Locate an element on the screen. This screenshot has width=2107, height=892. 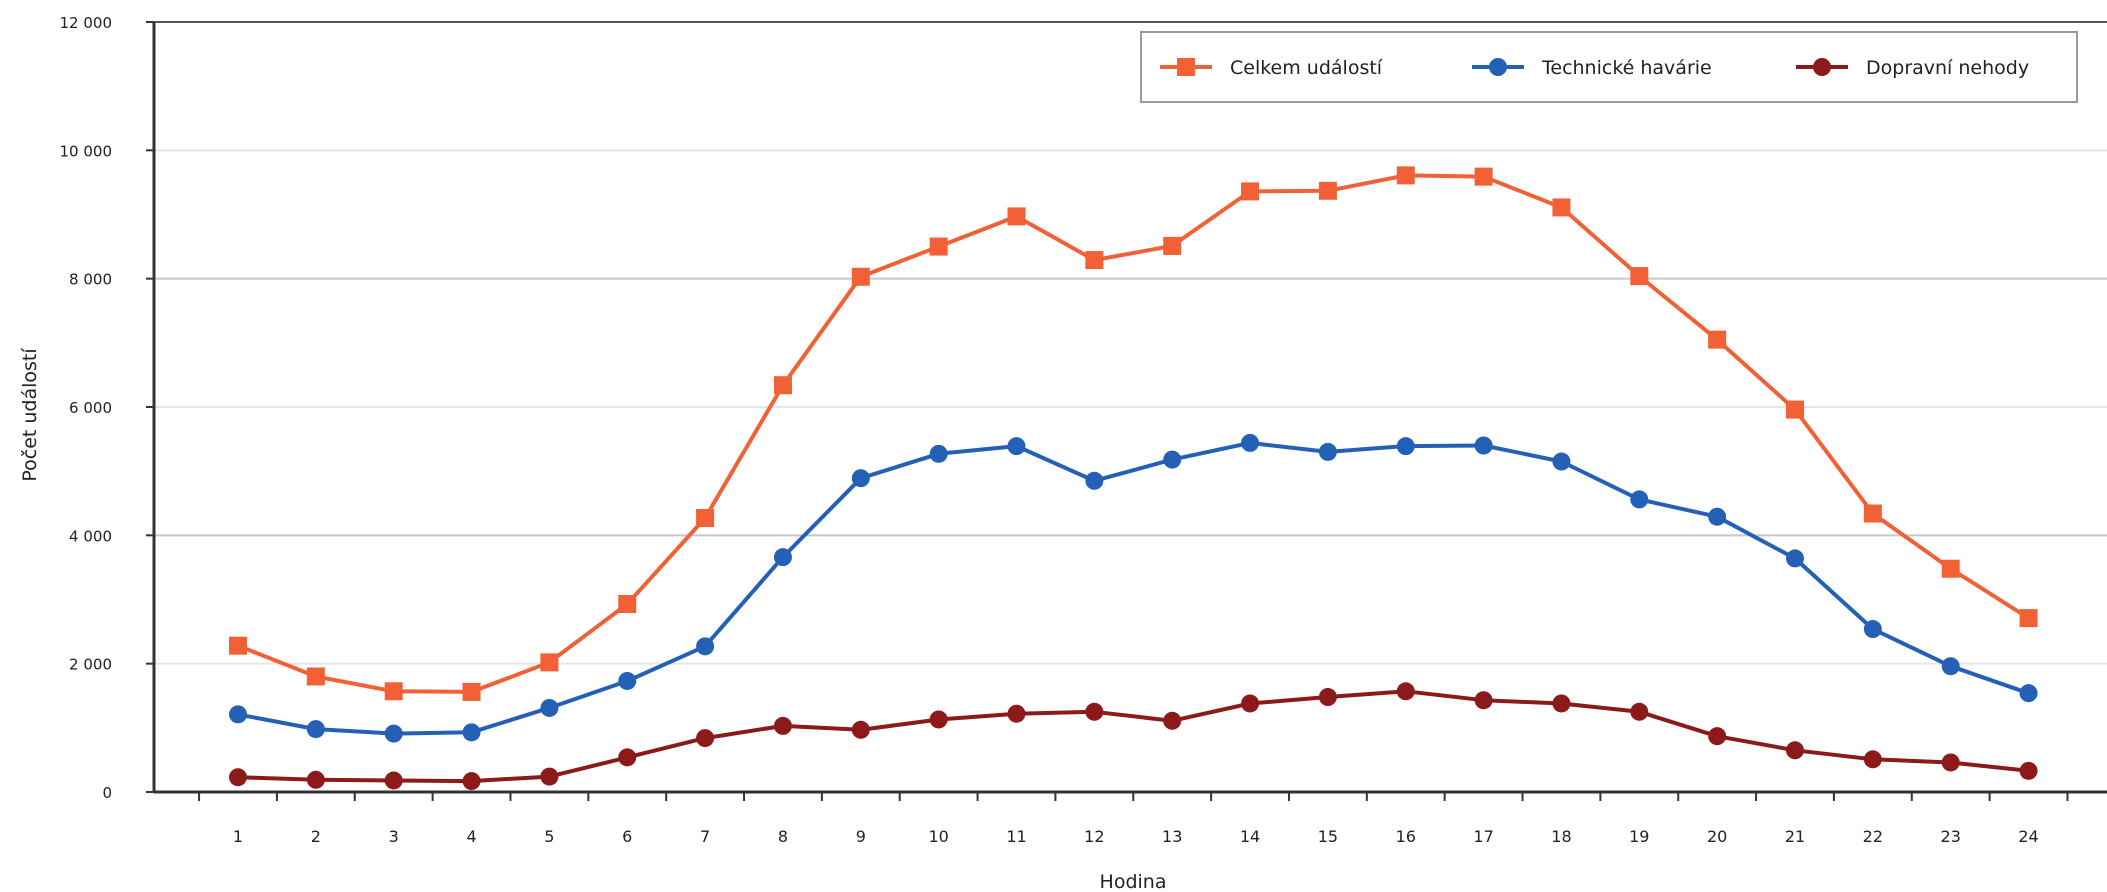
x-tick-label: 7 is located at coordinates (705, 836).